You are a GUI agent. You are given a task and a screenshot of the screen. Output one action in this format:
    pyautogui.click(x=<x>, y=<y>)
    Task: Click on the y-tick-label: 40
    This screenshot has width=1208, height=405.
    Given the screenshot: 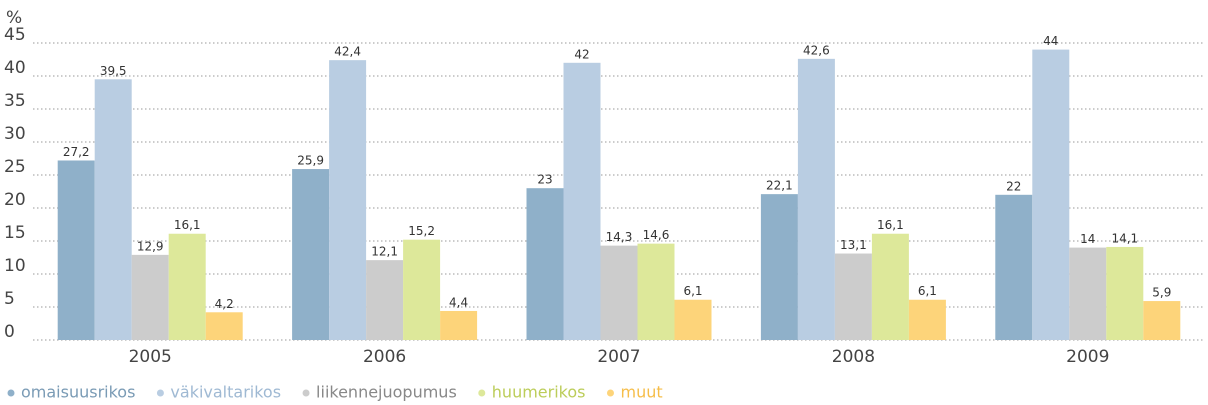 What is the action you would take?
    pyautogui.click(x=15, y=68)
    